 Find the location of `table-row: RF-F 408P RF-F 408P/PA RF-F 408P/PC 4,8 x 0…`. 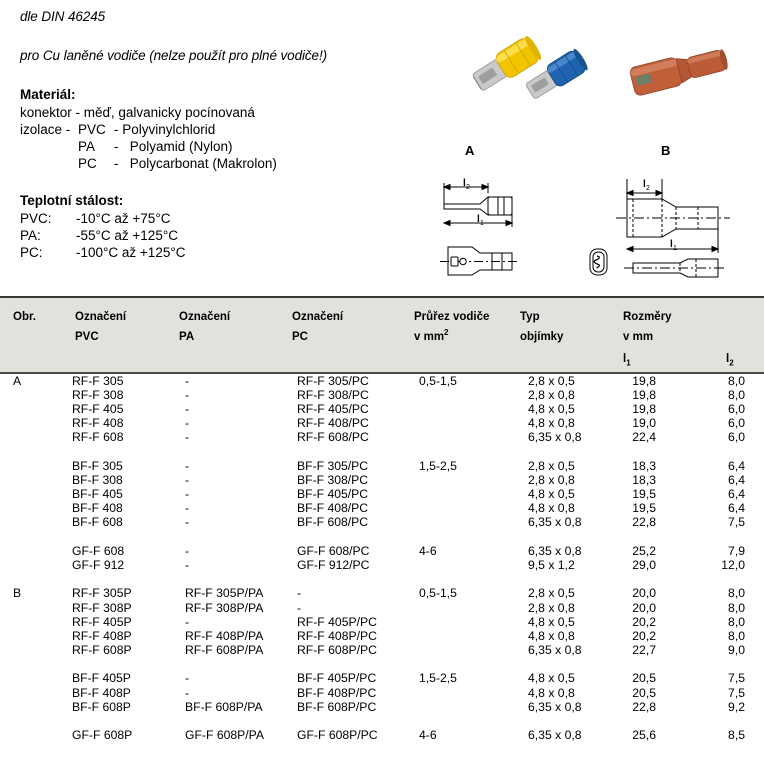

table-row: RF-F 408P RF-F 408P/PA RF-F 408P/PC 4,8 x 0… is located at coordinates (382, 636).